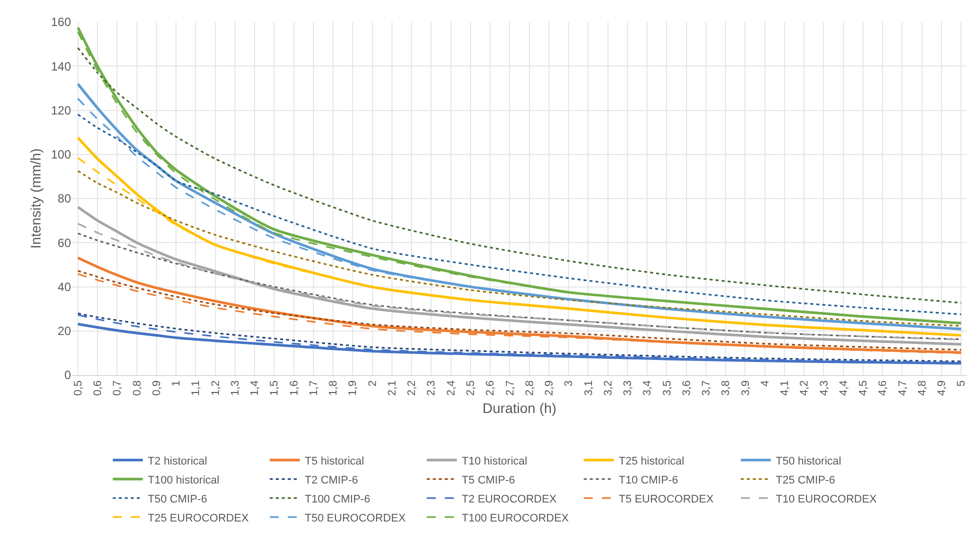 The width and height of the screenshot is (971, 536). What do you see at coordinates (68, 375) in the screenshot?
I see `y-tick-label: 0` at bounding box center [68, 375].